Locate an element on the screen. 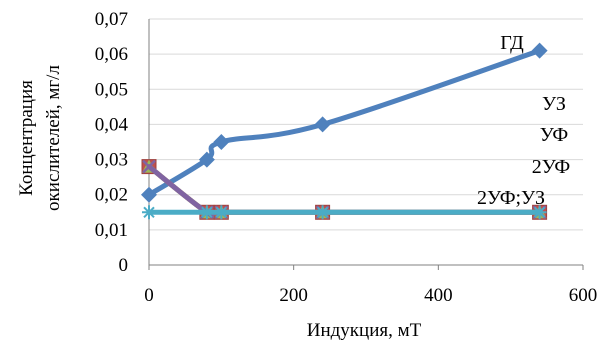  series-labels: ГД УЗ УФ 2УФ 2УФ;УЗ is located at coordinates (523, 120).